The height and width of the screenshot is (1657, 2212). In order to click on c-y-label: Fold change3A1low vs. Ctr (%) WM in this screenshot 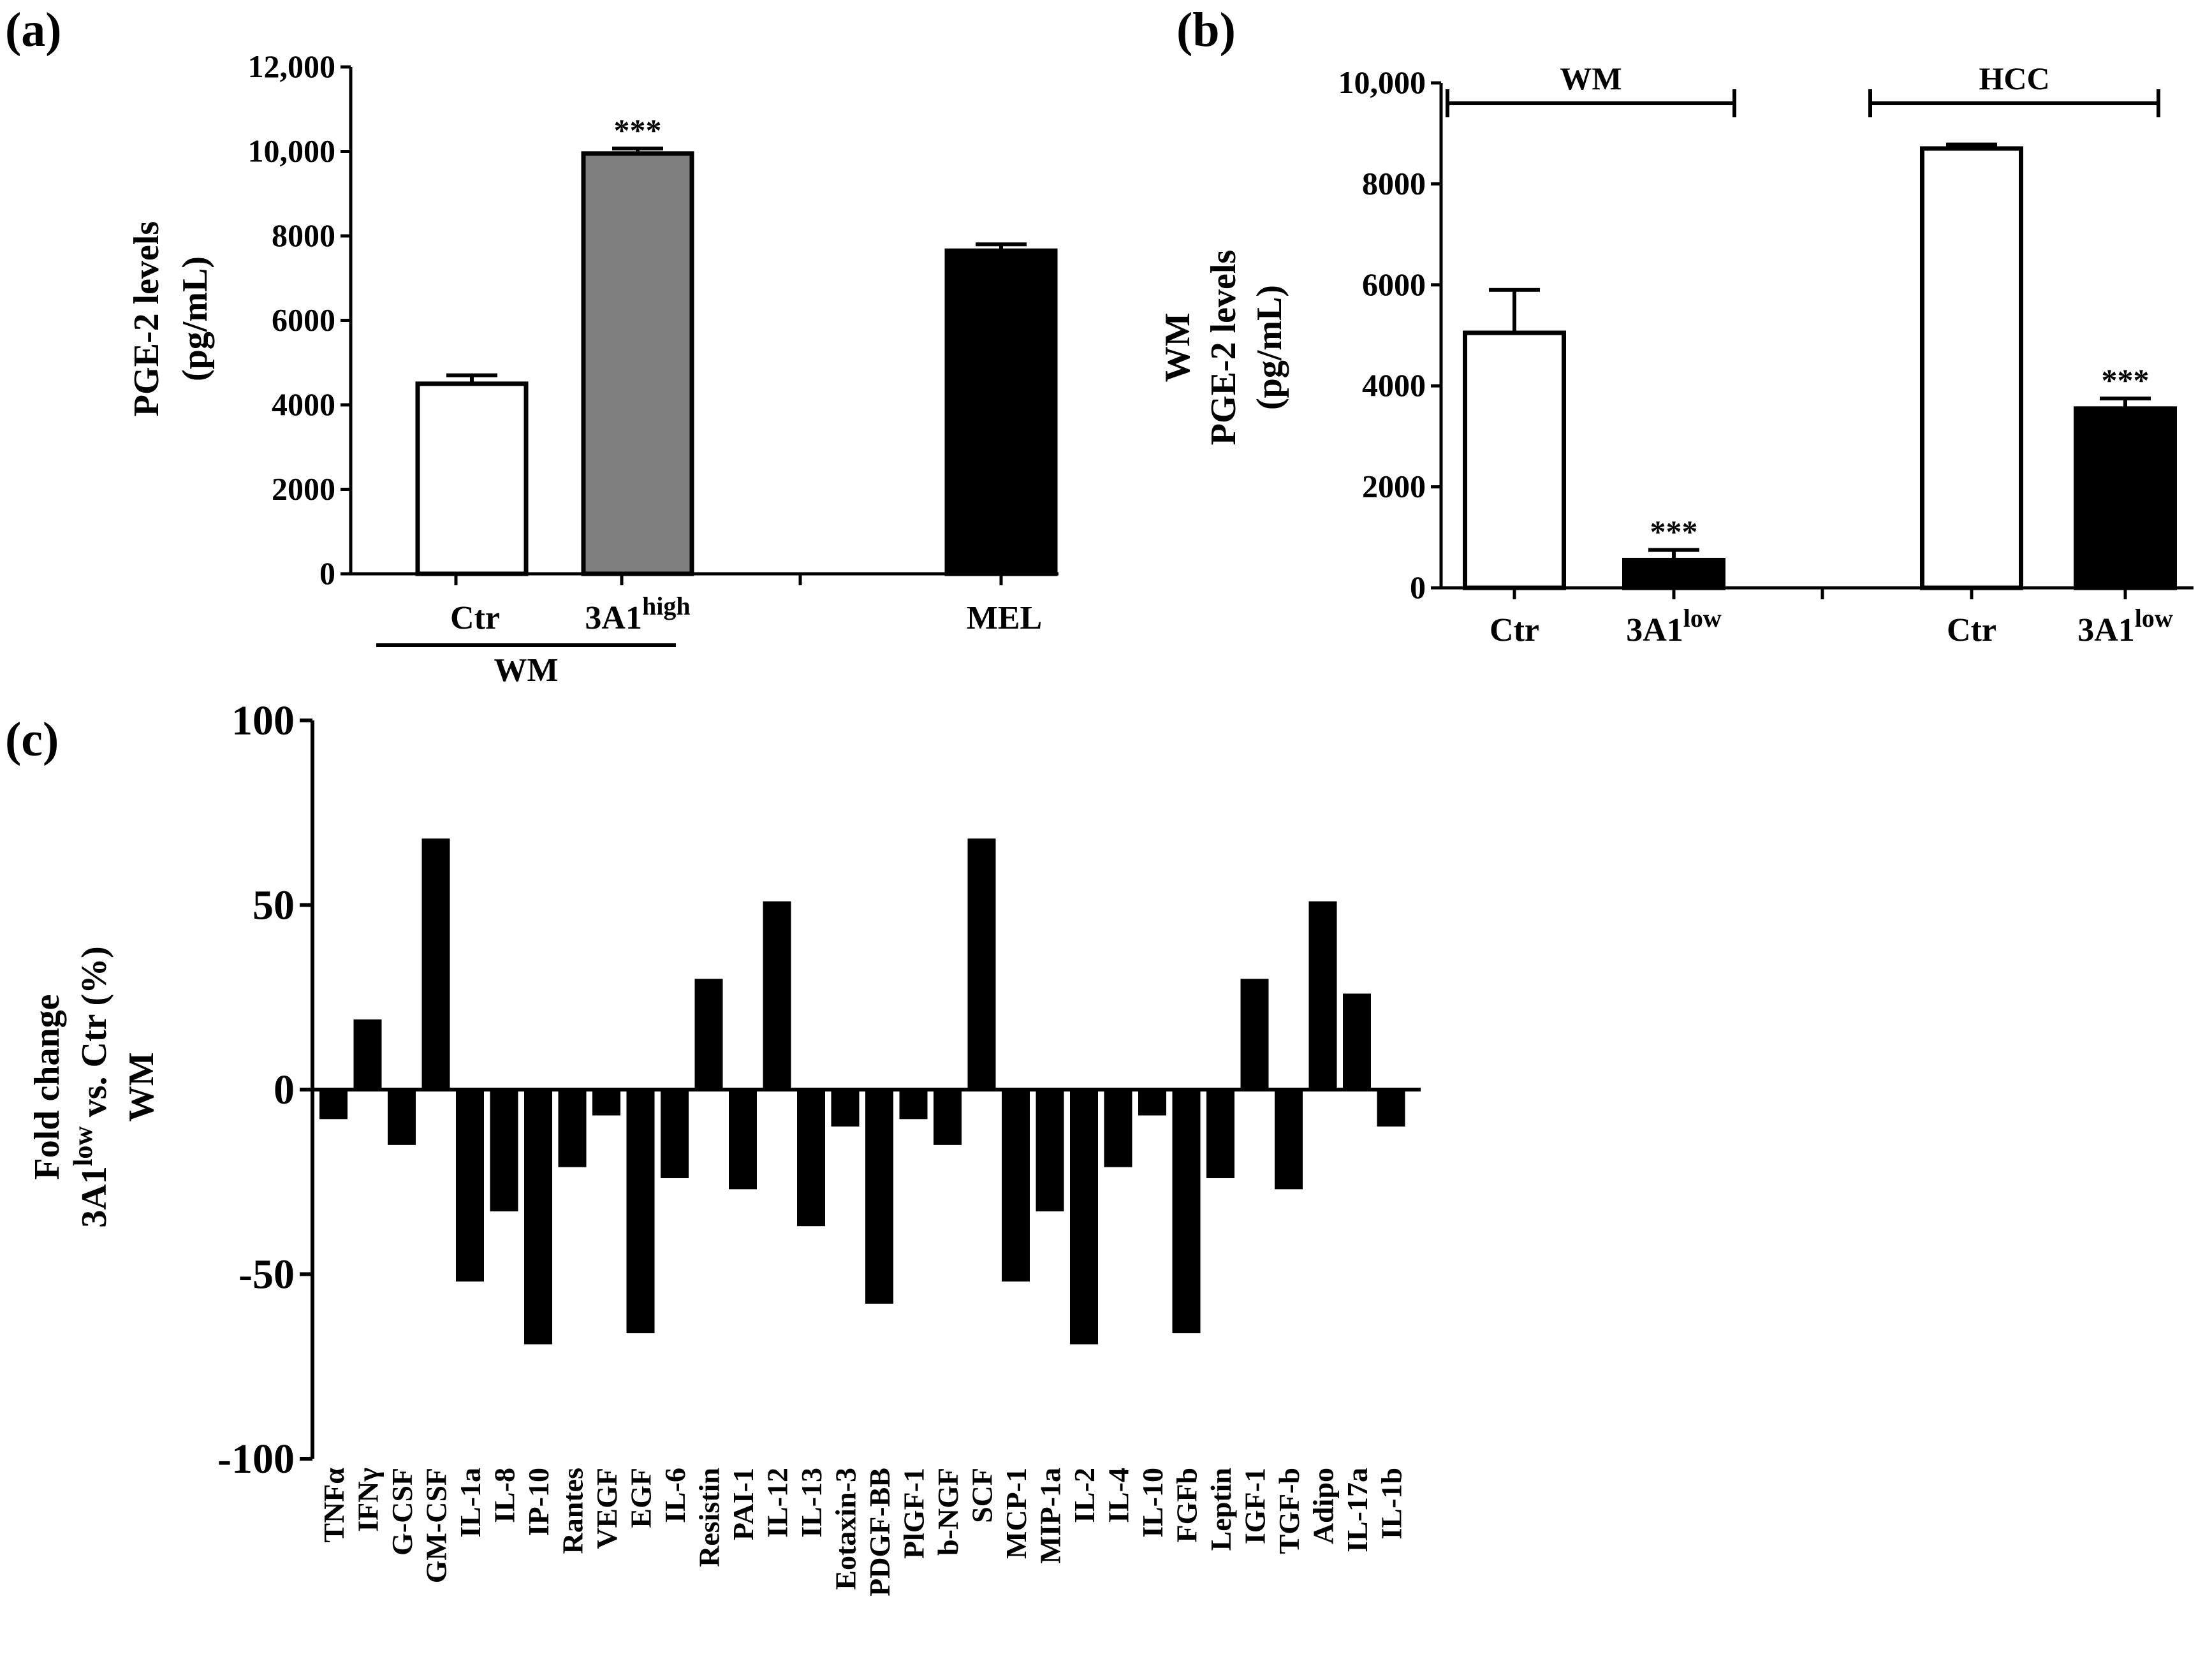, I will do `click(94, 1087)`.